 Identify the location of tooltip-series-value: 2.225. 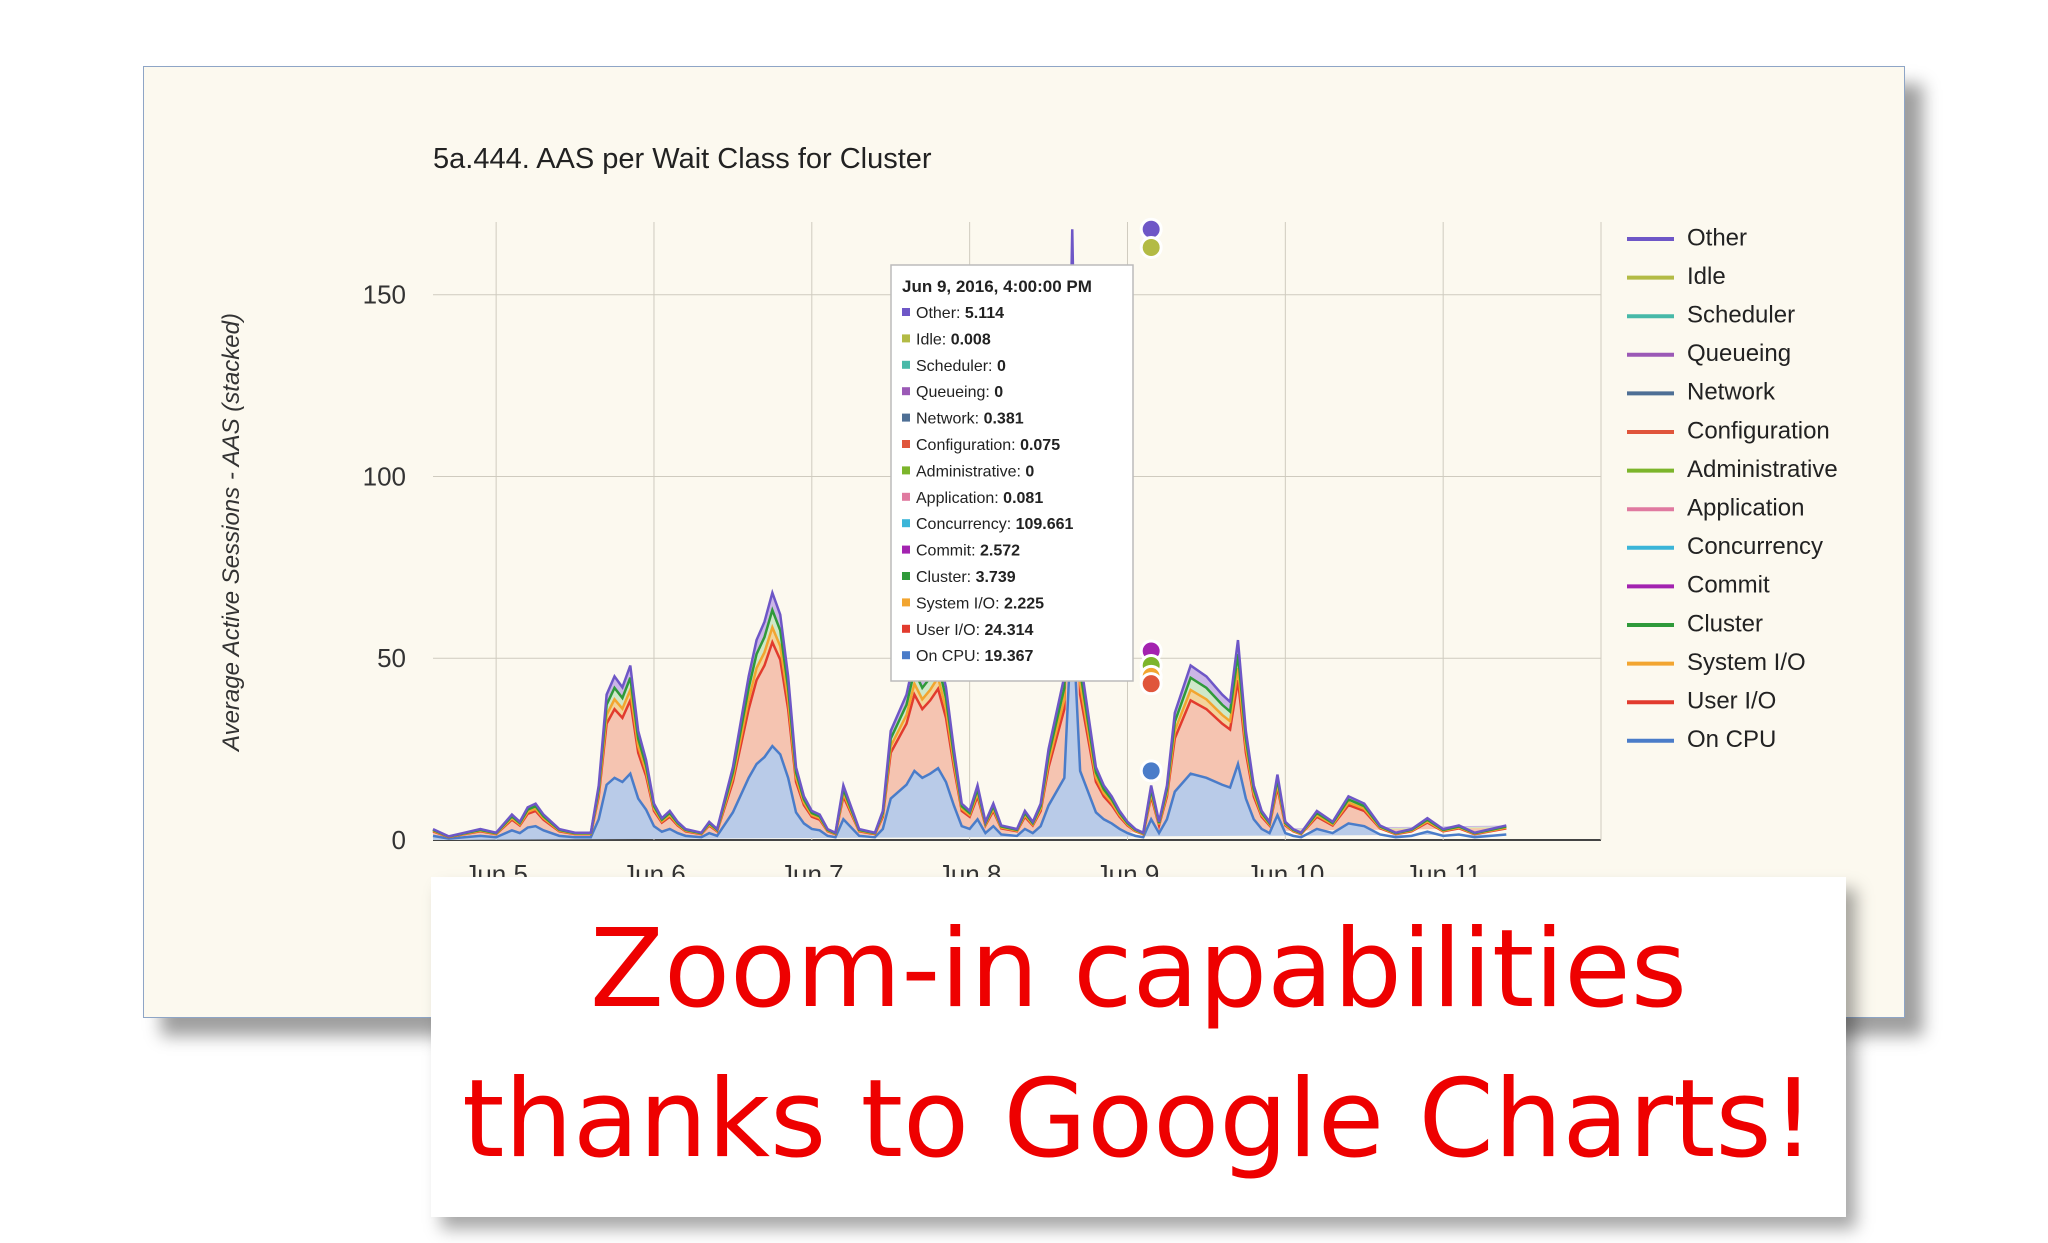
(1024, 603).